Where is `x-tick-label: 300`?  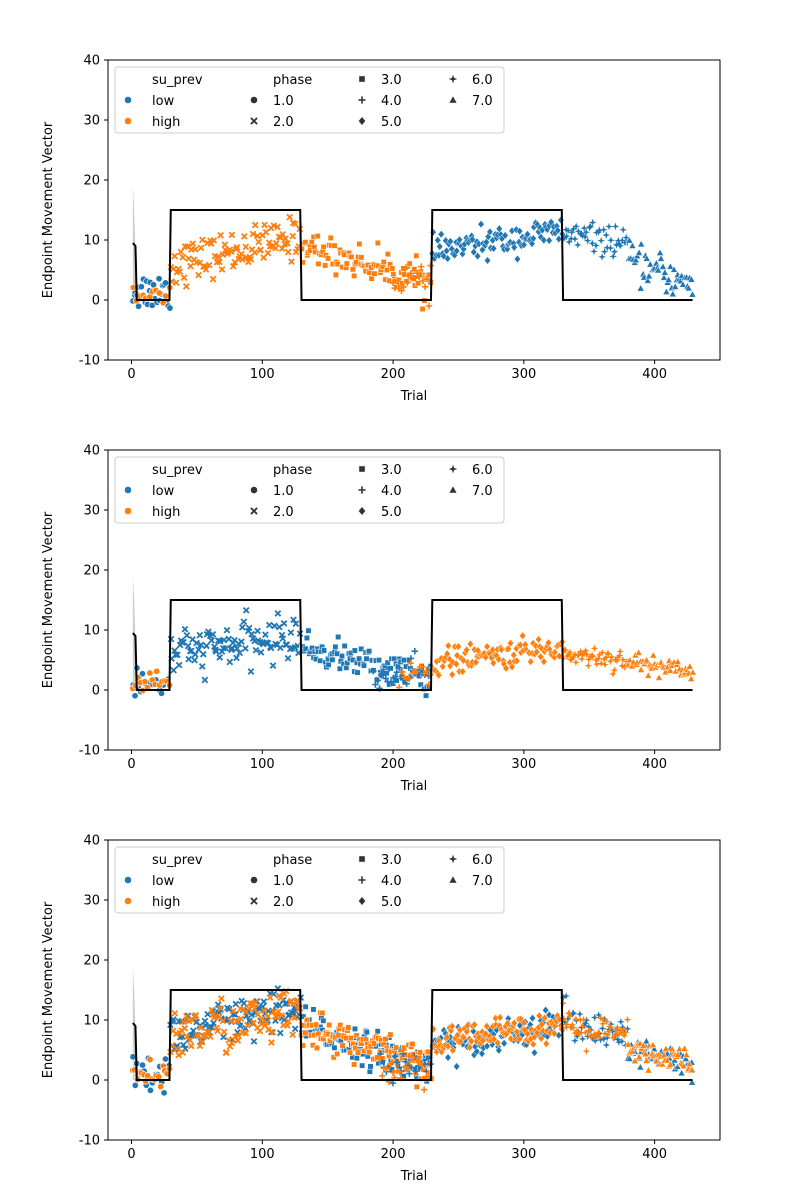
x-tick-label: 300 is located at coordinates (523, 1154).